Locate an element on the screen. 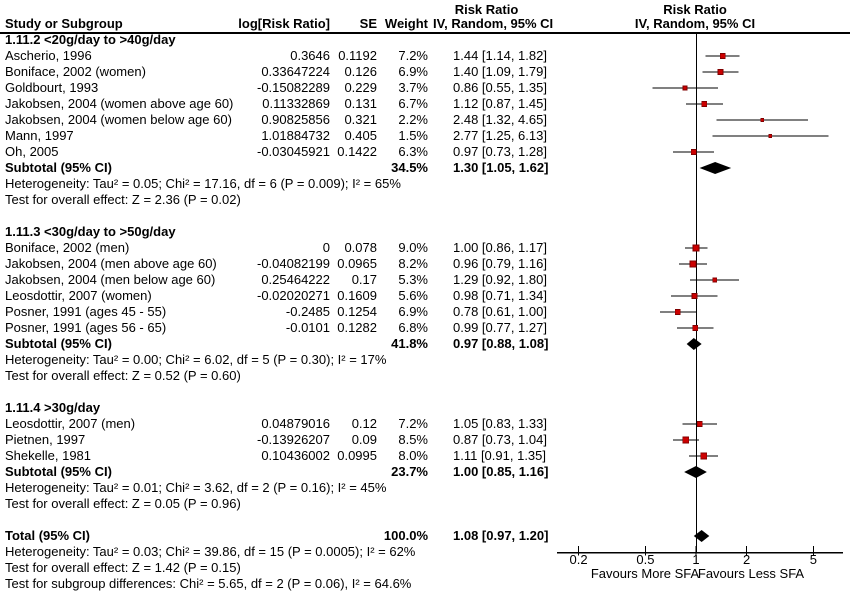 The height and width of the screenshot is (592, 850). left-effect-title: Risk Ratio is located at coordinates (486, 9).